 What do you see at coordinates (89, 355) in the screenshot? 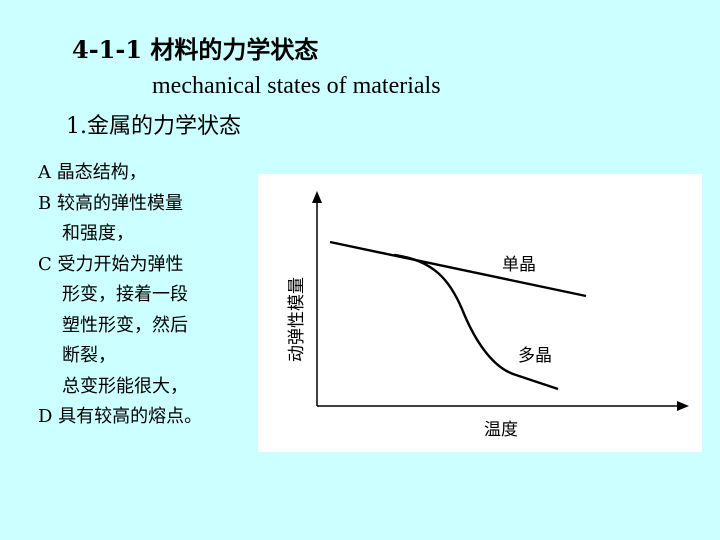
I see `property-c-line4: 断裂，` at bounding box center [89, 355].